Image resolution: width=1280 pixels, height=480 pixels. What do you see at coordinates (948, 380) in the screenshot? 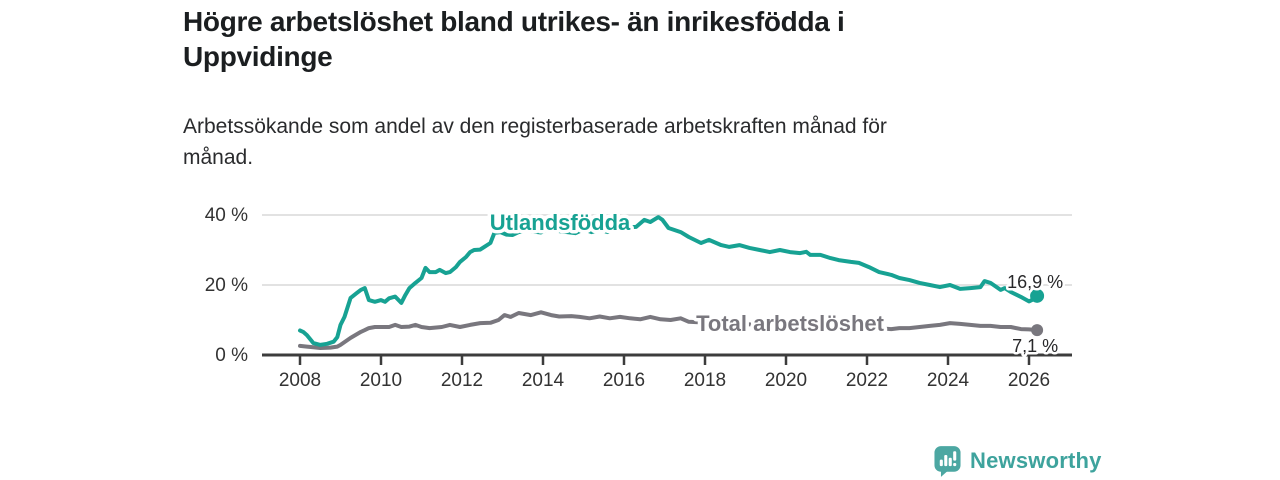
I see `x-axis-tick-label: 2024` at bounding box center [948, 380].